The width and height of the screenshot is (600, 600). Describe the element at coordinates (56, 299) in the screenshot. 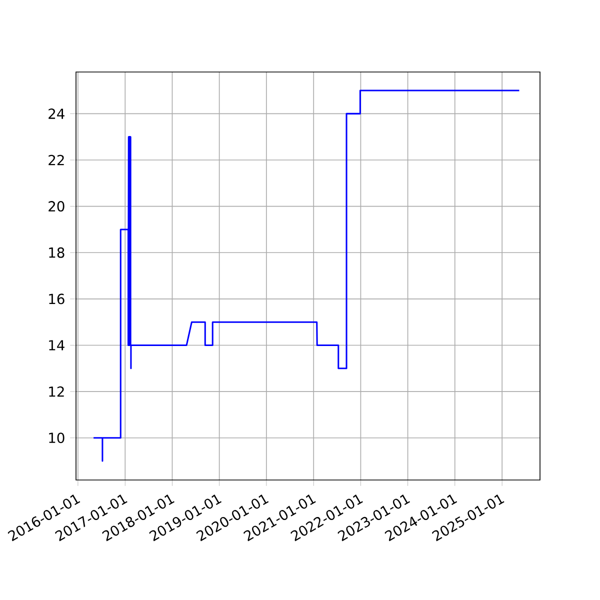

I see `y-tick-label: 16` at that location.